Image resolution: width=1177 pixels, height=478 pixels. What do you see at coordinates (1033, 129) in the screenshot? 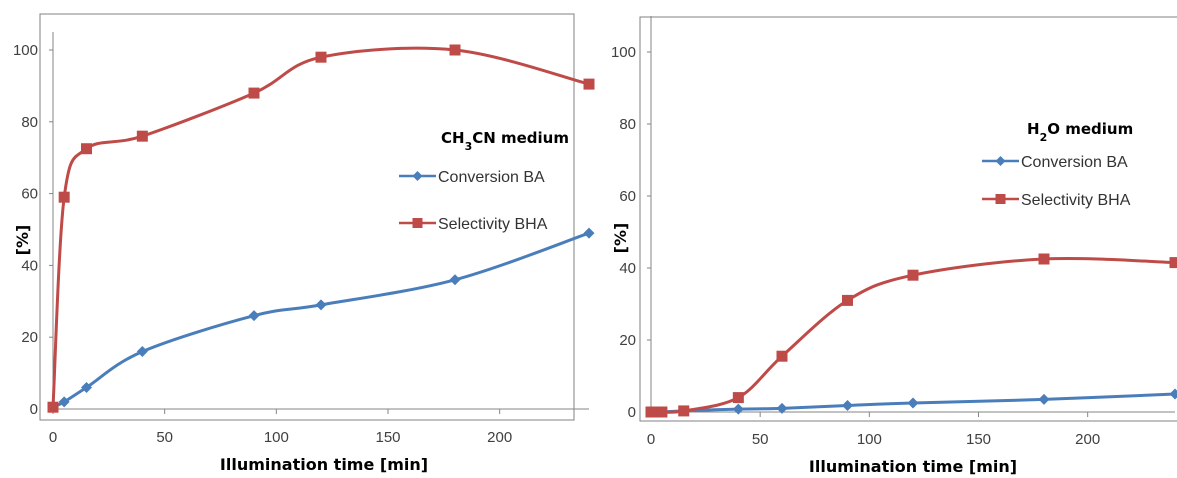
I see `medium-label-right-main: H` at bounding box center [1033, 129].